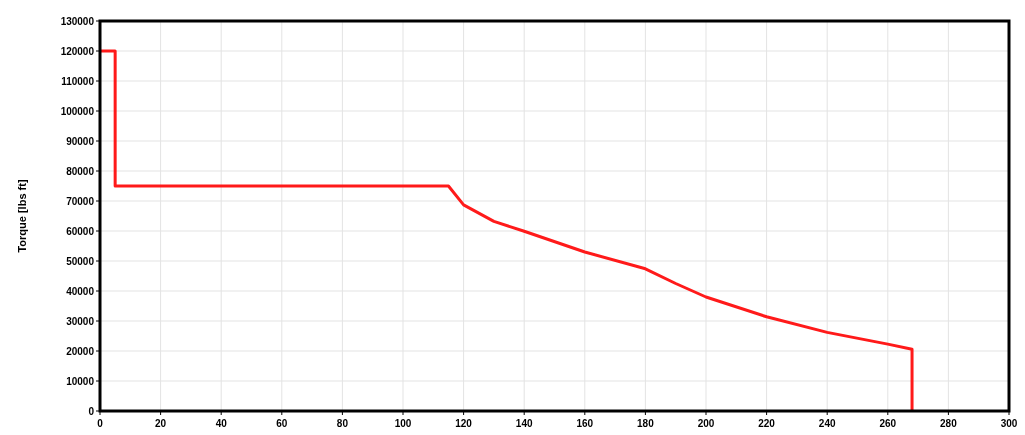 The height and width of the screenshot is (435, 1025). Describe the element at coordinates (949, 423) in the screenshot. I see `x-tick-label: 280` at that location.